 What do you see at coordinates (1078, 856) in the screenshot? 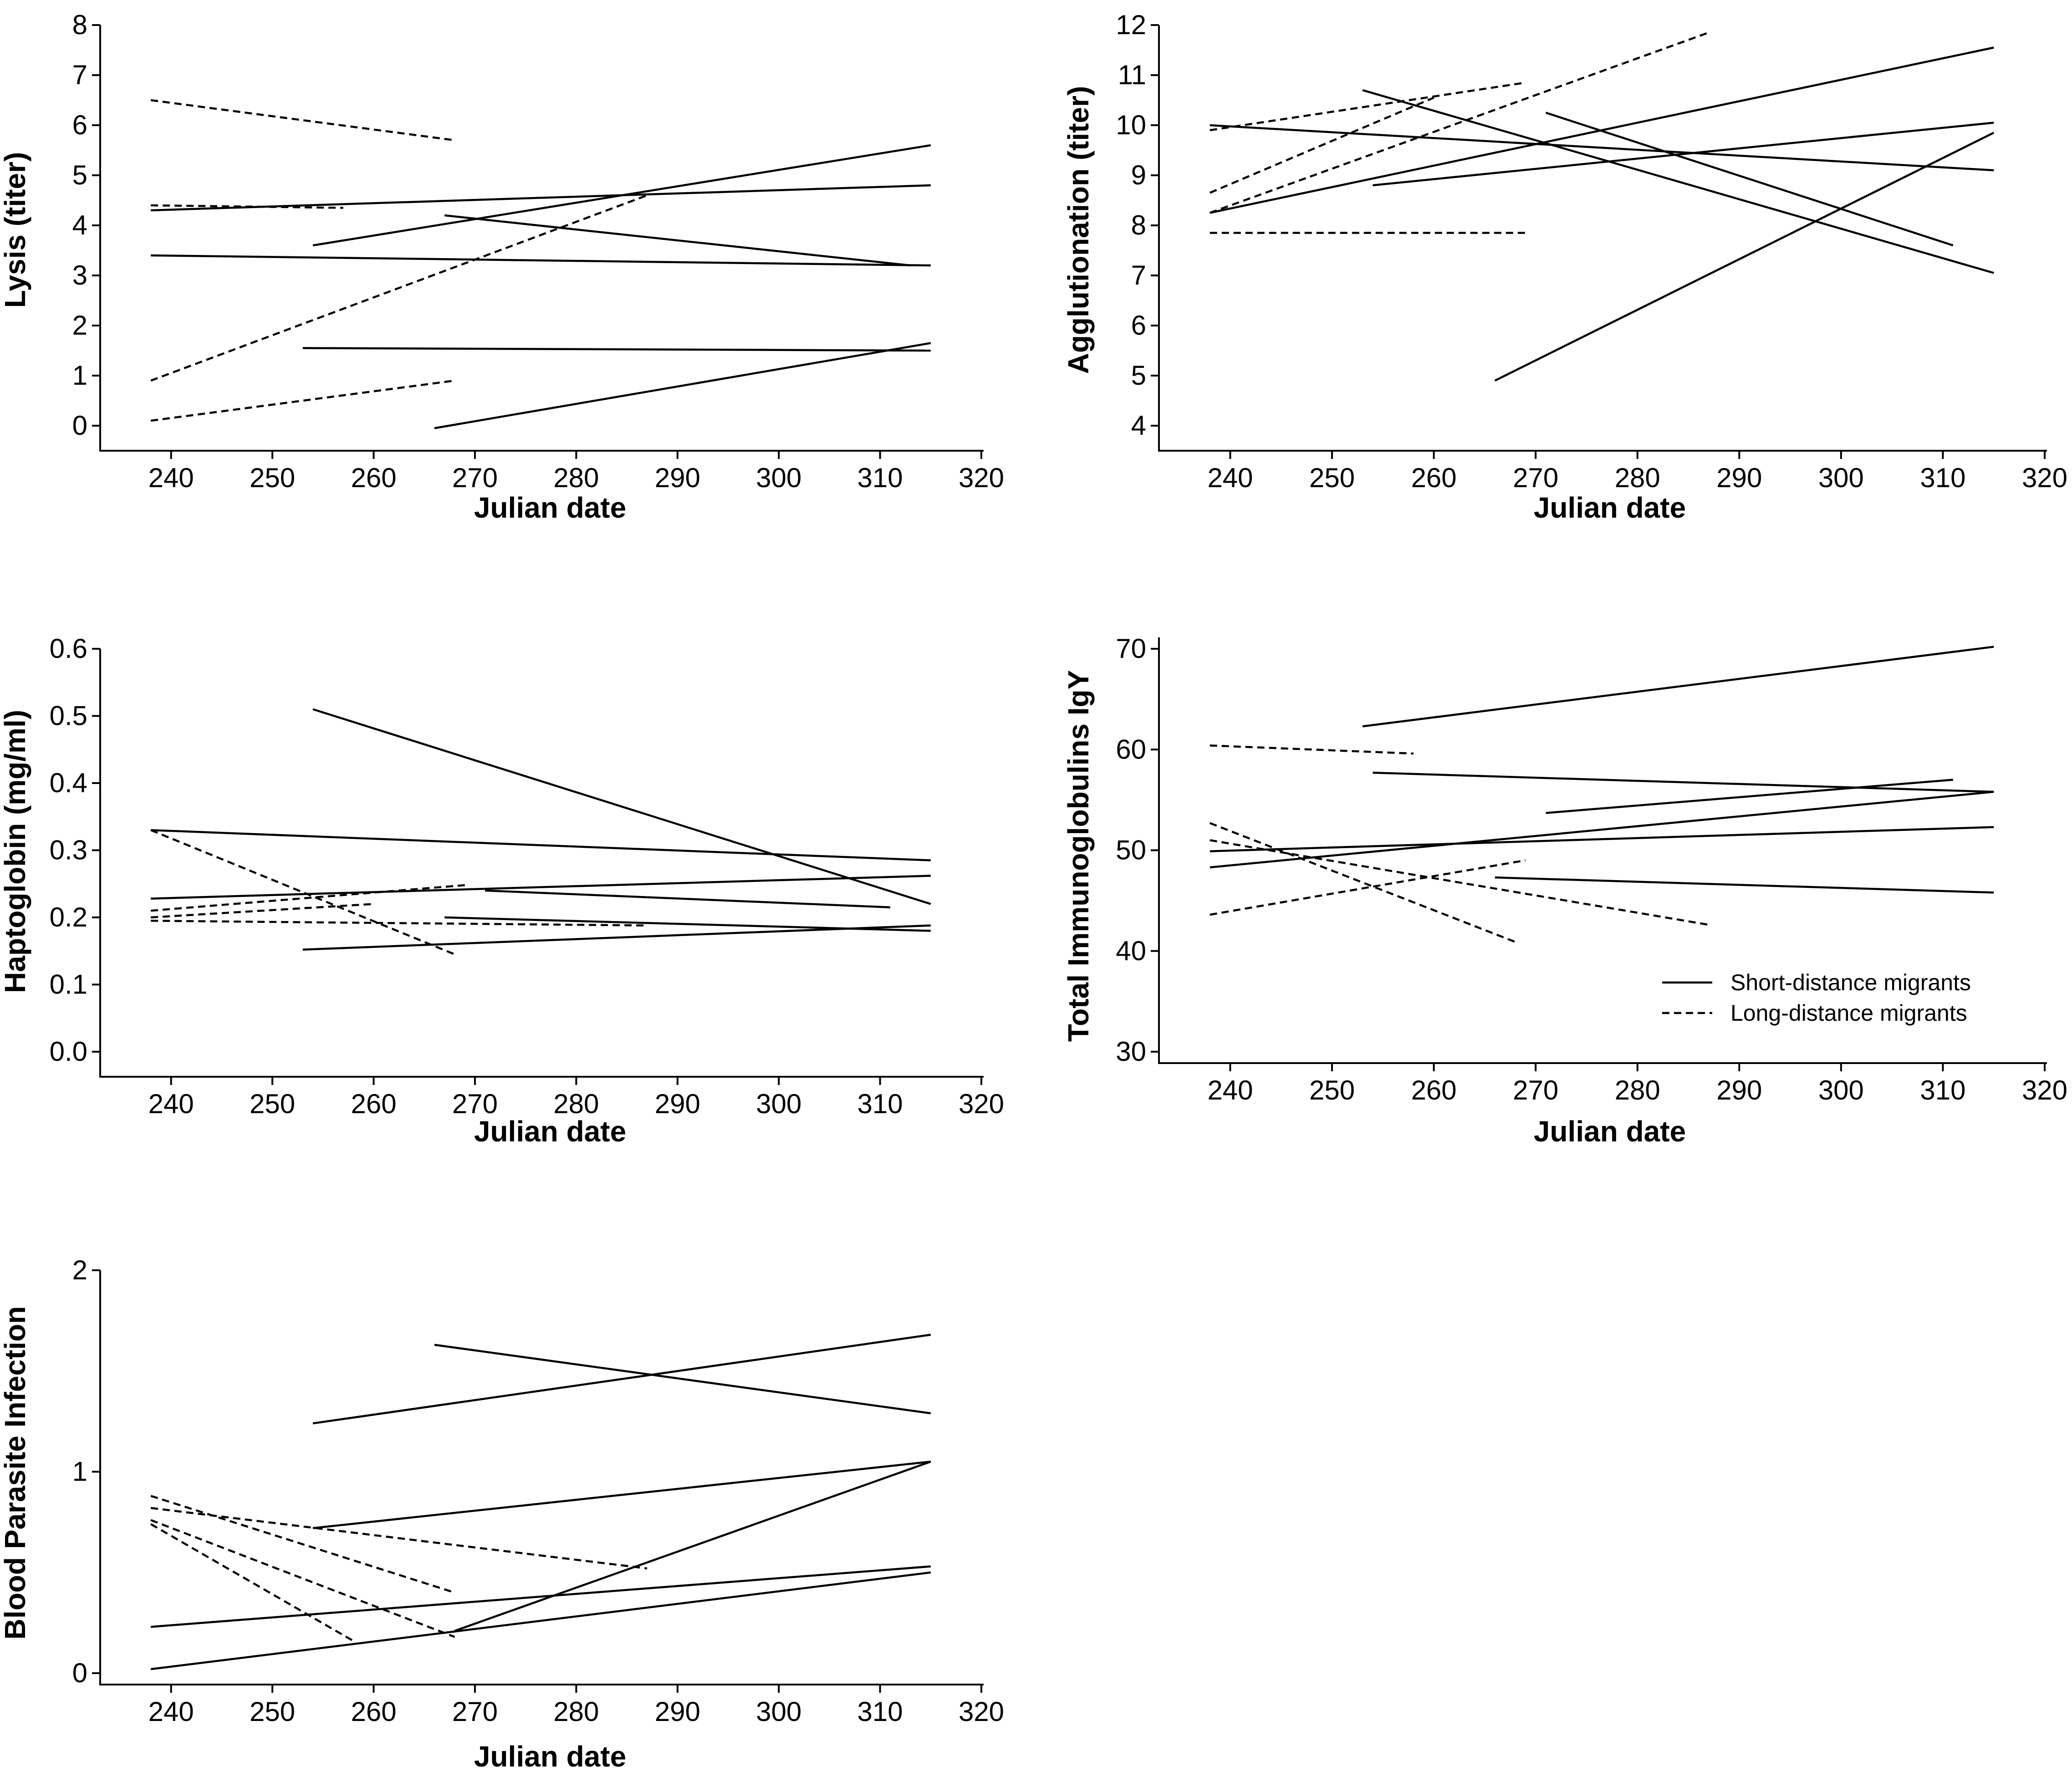
I see `igy-y-title: Total Immunoglobulins IgY` at bounding box center [1078, 856].